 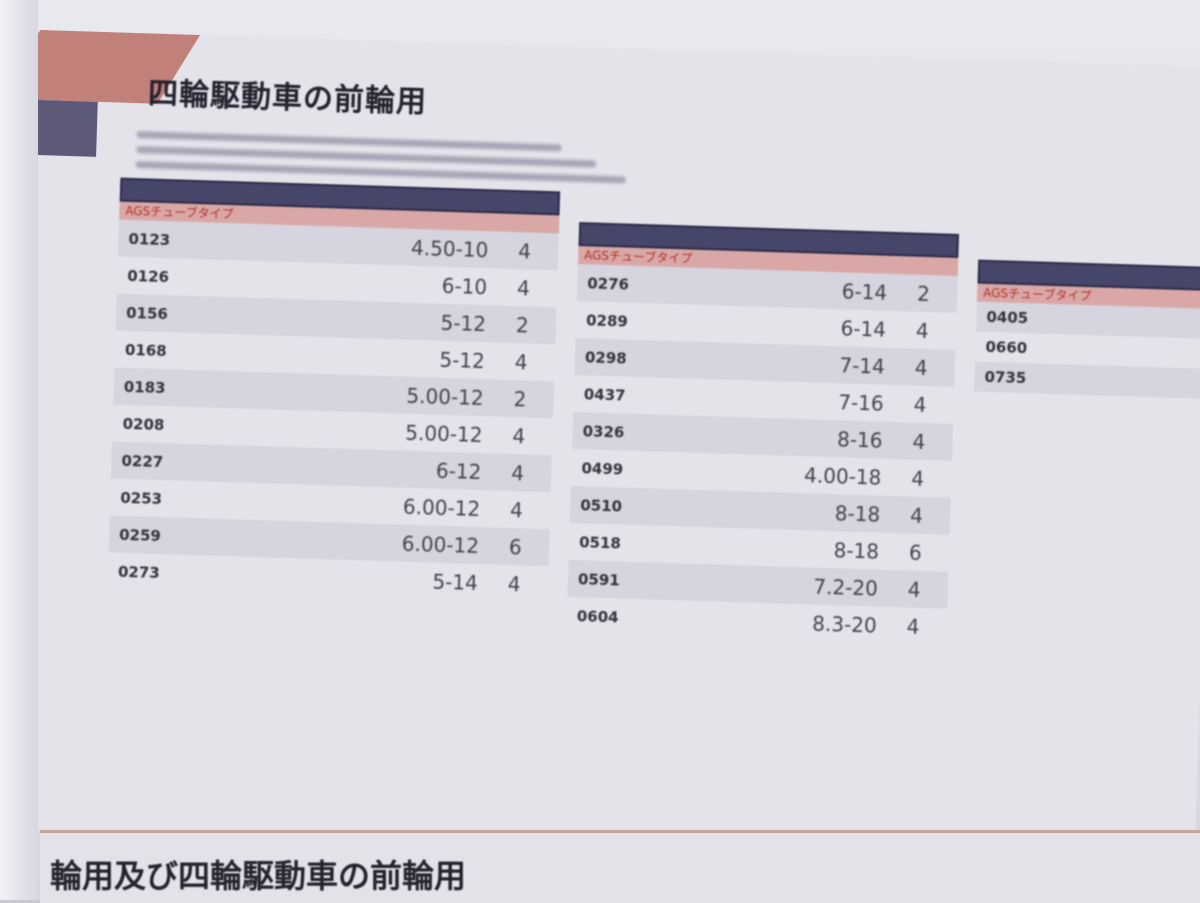 What do you see at coordinates (604, 394) in the screenshot?
I see `cell-code: 0437` at bounding box center [604, 394].